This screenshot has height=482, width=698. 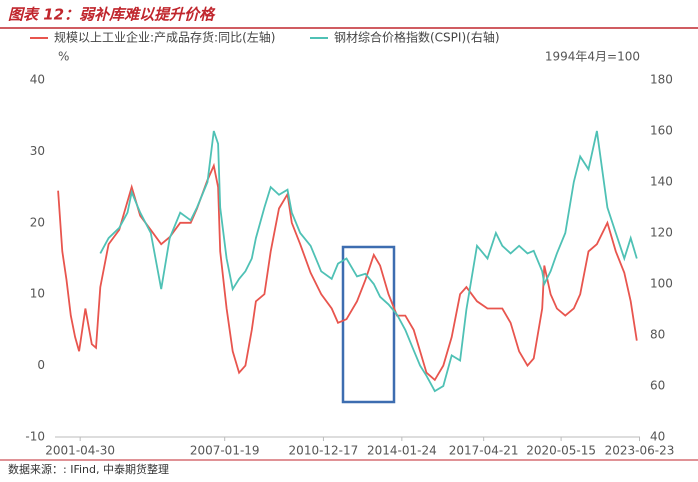 What do you see at coordinates (657, 335) in the screenshot?
I see `y2-tick-label: 80` at bounding box center [657, 335].